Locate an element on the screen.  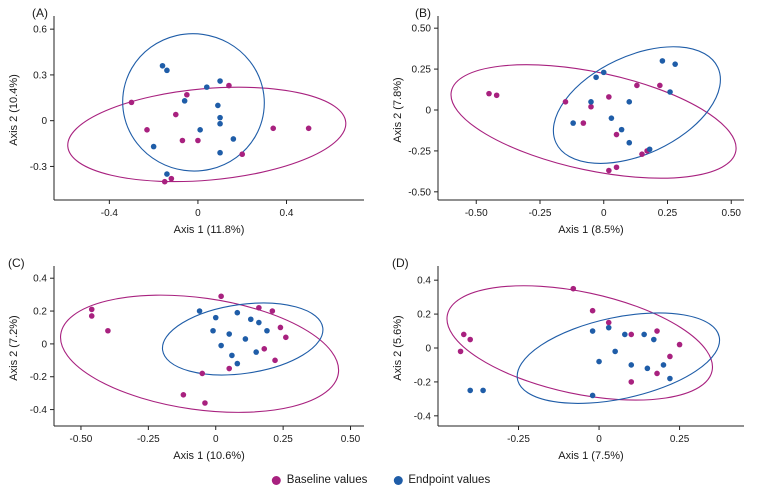
svg-text: Axis 1 (7.5%) is located at coordinates (590, 456).